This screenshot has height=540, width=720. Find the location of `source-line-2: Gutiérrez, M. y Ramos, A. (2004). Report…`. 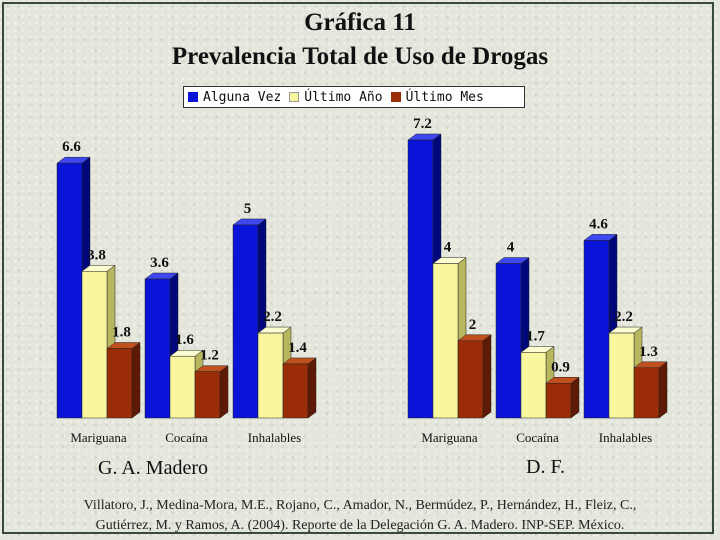

source-line-2: Gutiérrez, M. y Ramos, A. (2004). Report… is located at coordinates (360, 525).